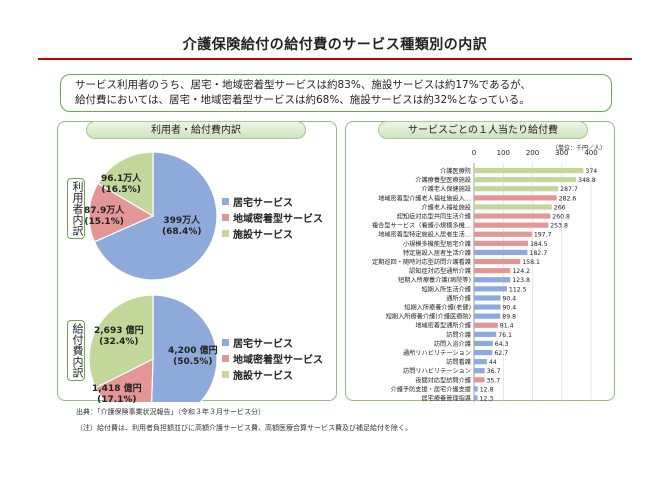  What do you see at coordinates (590, 153) in the screenshot?
I see `x-tick-label: 400` at bounding box center [590, 153].